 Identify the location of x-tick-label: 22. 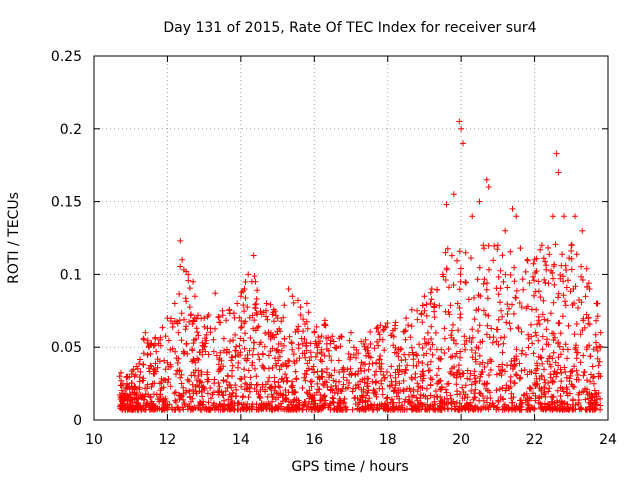
(535, 440).